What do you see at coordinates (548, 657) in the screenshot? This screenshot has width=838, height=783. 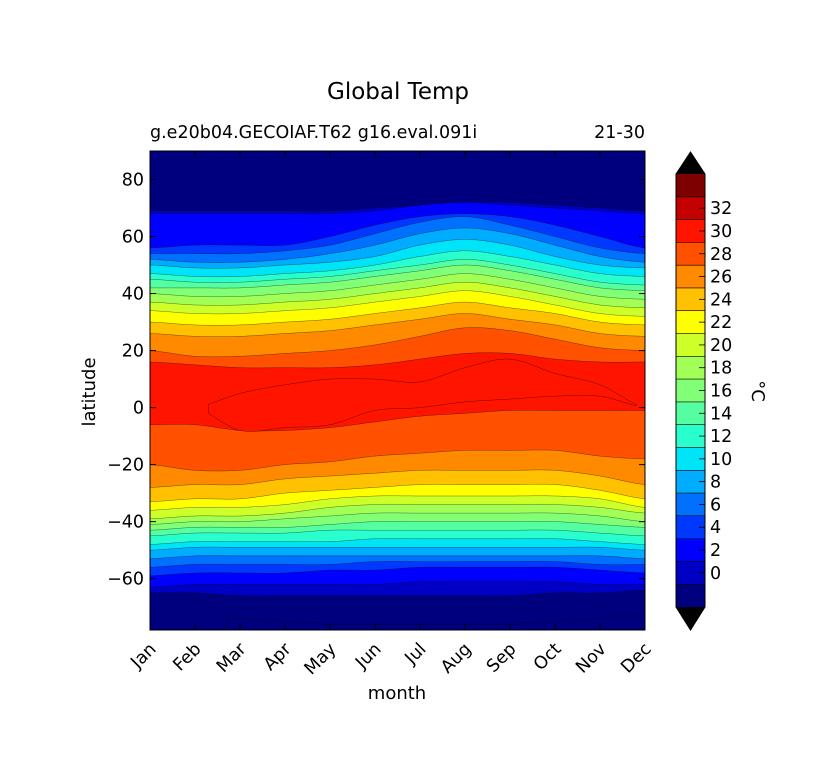 I see `x-tick-label: Oct` at bounding box center [548, 657].